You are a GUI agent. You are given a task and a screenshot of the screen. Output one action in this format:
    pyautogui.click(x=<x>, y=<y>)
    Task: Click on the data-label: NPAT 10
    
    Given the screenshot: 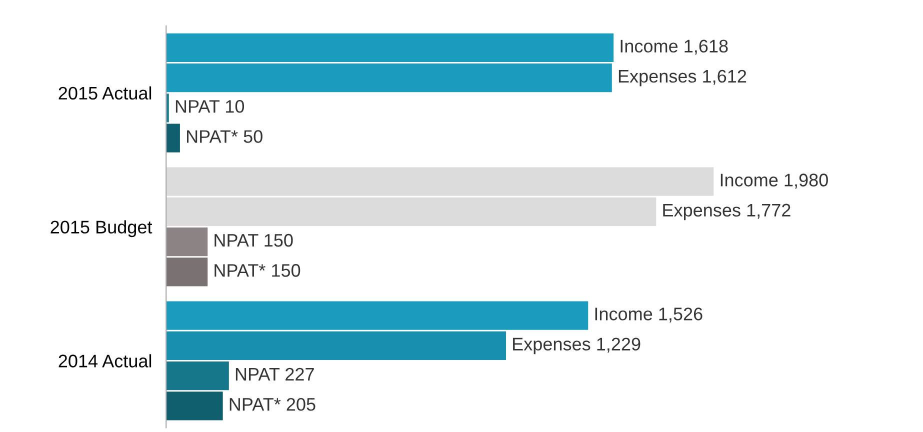 What is the action you would take?
    pyautogui.click(x=210, y=106)
    